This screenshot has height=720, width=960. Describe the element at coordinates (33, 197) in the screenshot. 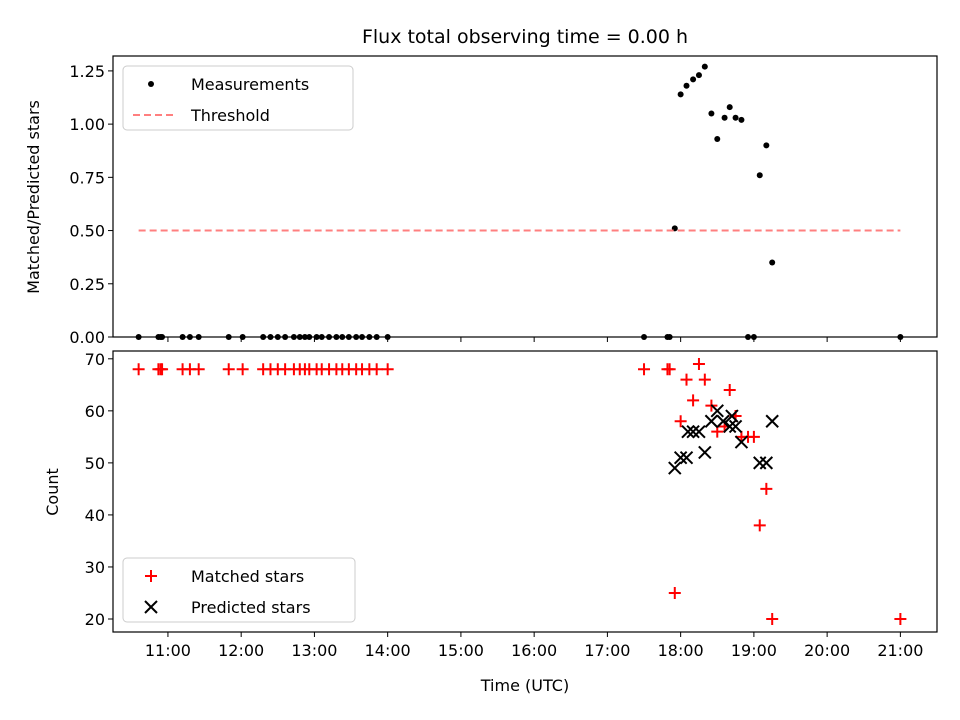

I see `ratio-y-axis-label: Matched/Predicted stars` at that location.